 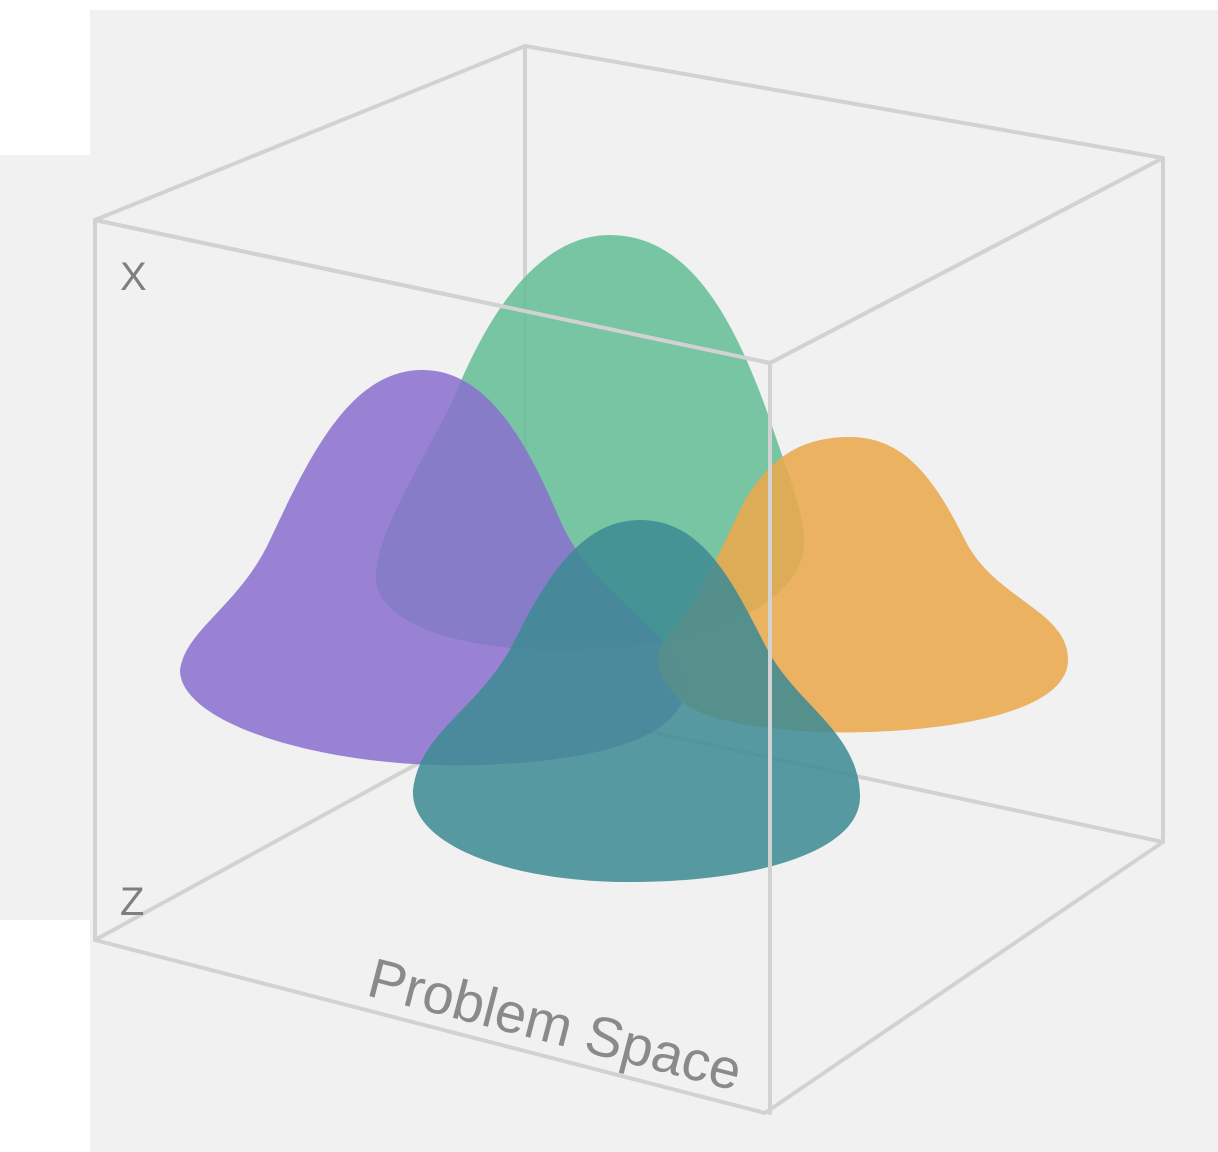 What do you see at coordinates (964, 977) in the screenshot?
I see `cube-right-floor-edge` at bounding box center [964, 977].